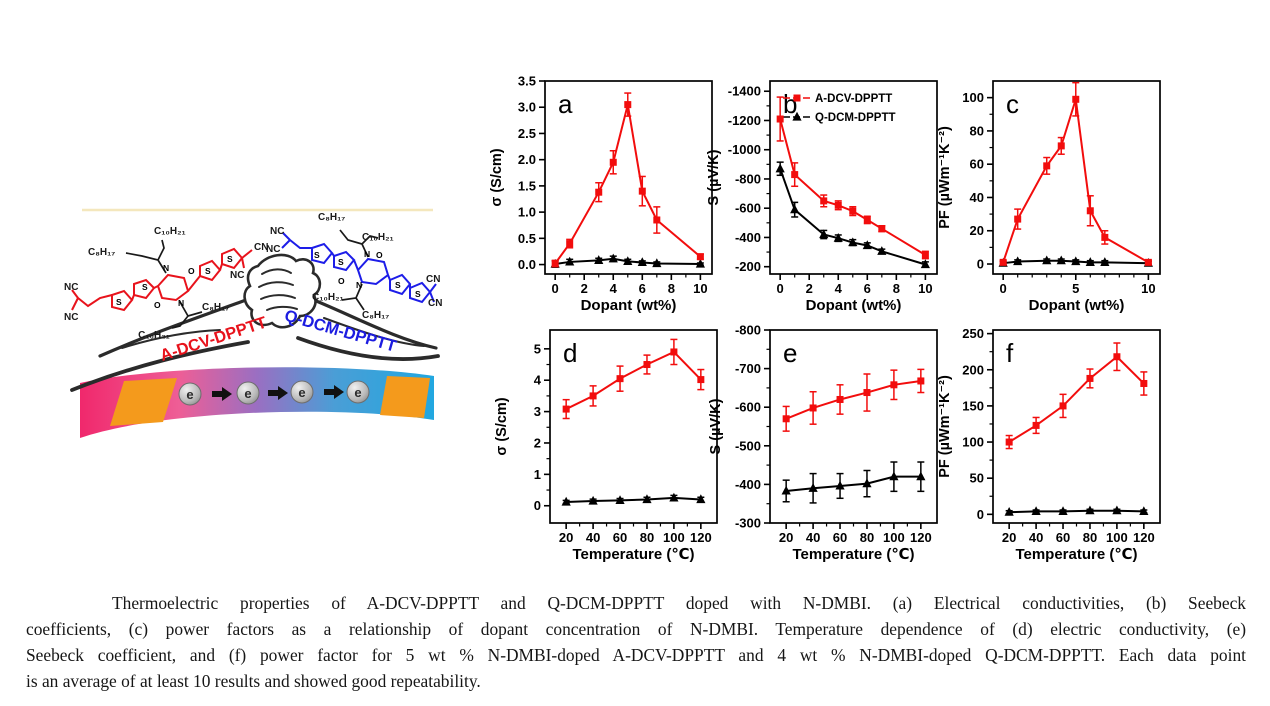 The height and width of the screenshot is (706, 1270). Describe the element at coordinates (1012, 104) in the screenshot. I see `svg-text: c` at that location.